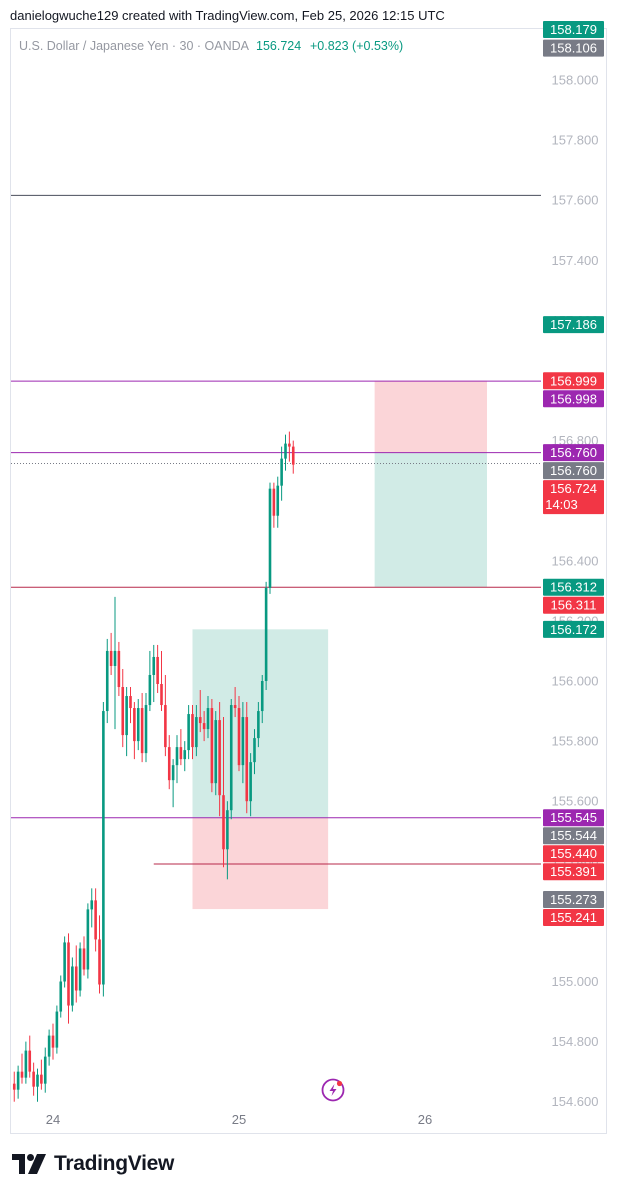  I want to click on price-label: 155.544, so click(573, 836).